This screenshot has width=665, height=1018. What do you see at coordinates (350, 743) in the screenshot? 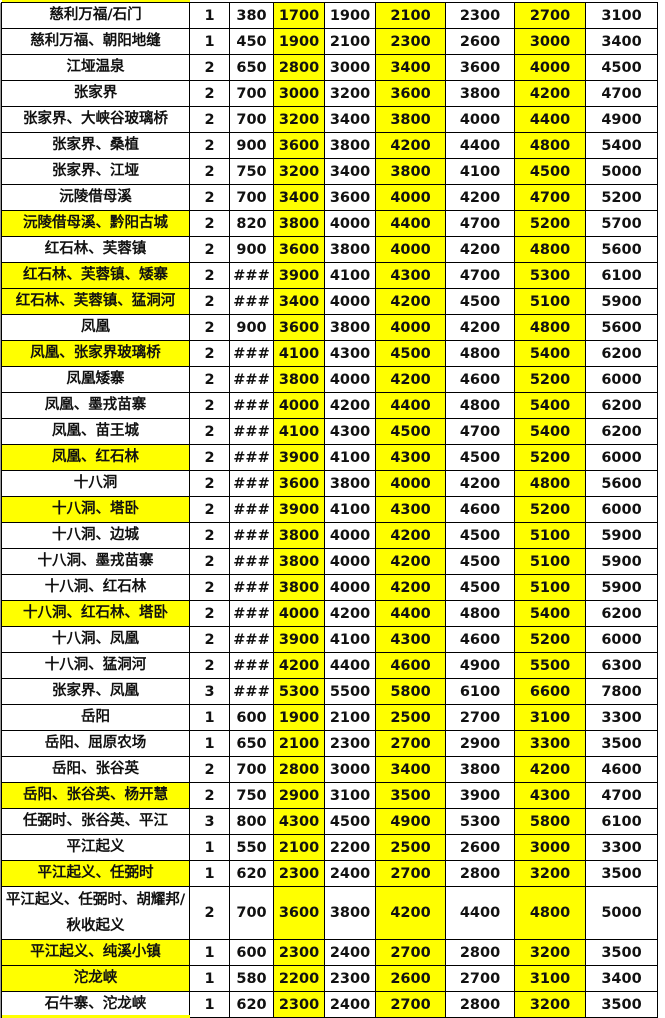
I see `value-cell-4: 2300` at bounding box center [350, 743].